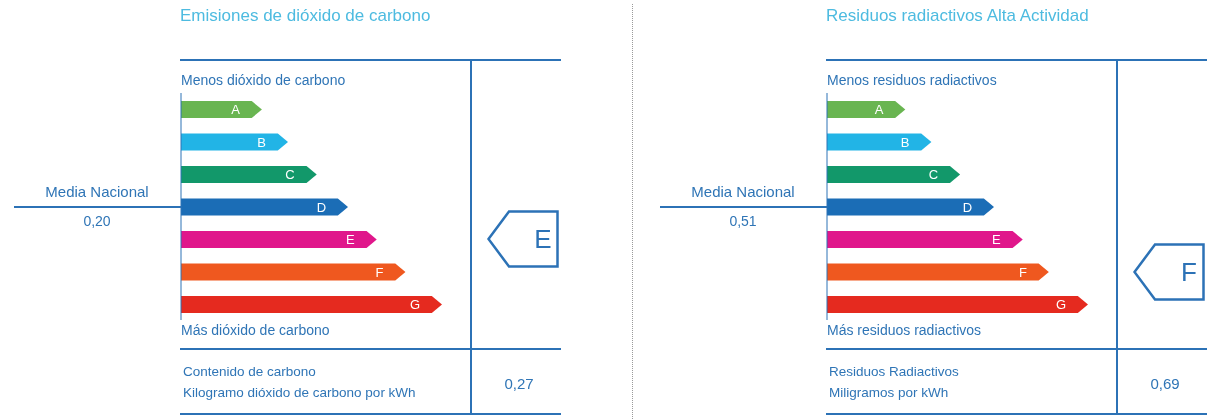 The image size is (1213, 419). I want to click on text: 0,27, so click(519, 384).